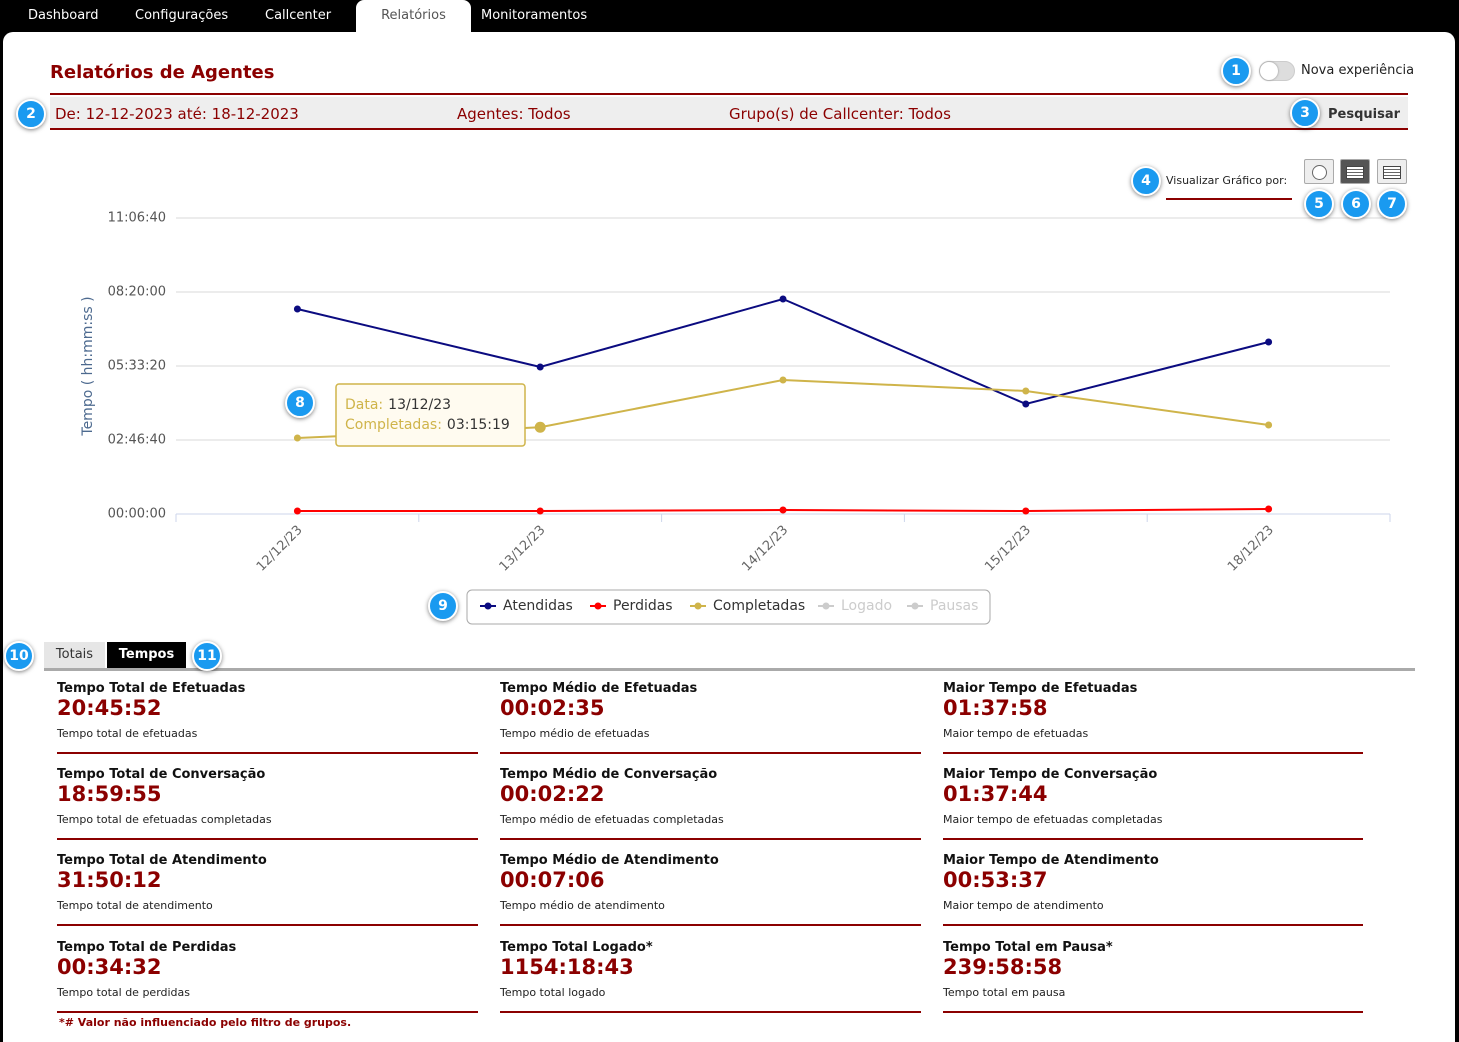 This screenshot has width=1459, height=1042. I want to click on stat-value: 1154:18:43, so click(567, 967).